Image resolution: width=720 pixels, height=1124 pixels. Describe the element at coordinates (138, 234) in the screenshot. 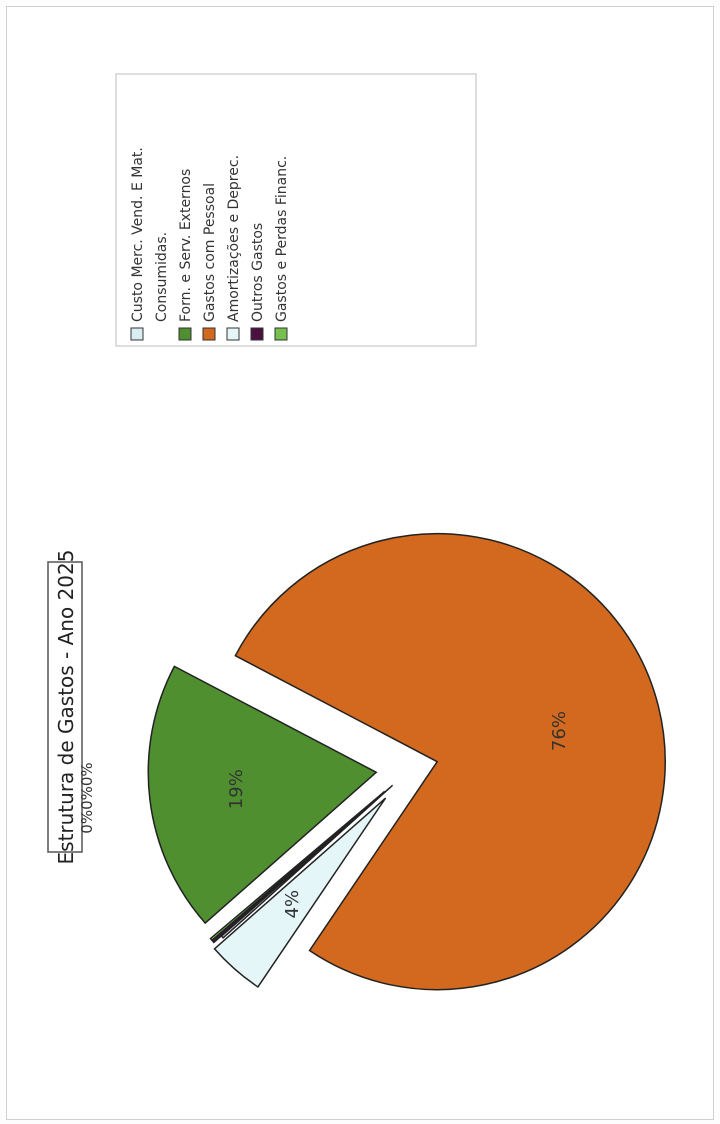

I see `legend-label-0: Custo Merc. Vend. E Mat.` at that location.